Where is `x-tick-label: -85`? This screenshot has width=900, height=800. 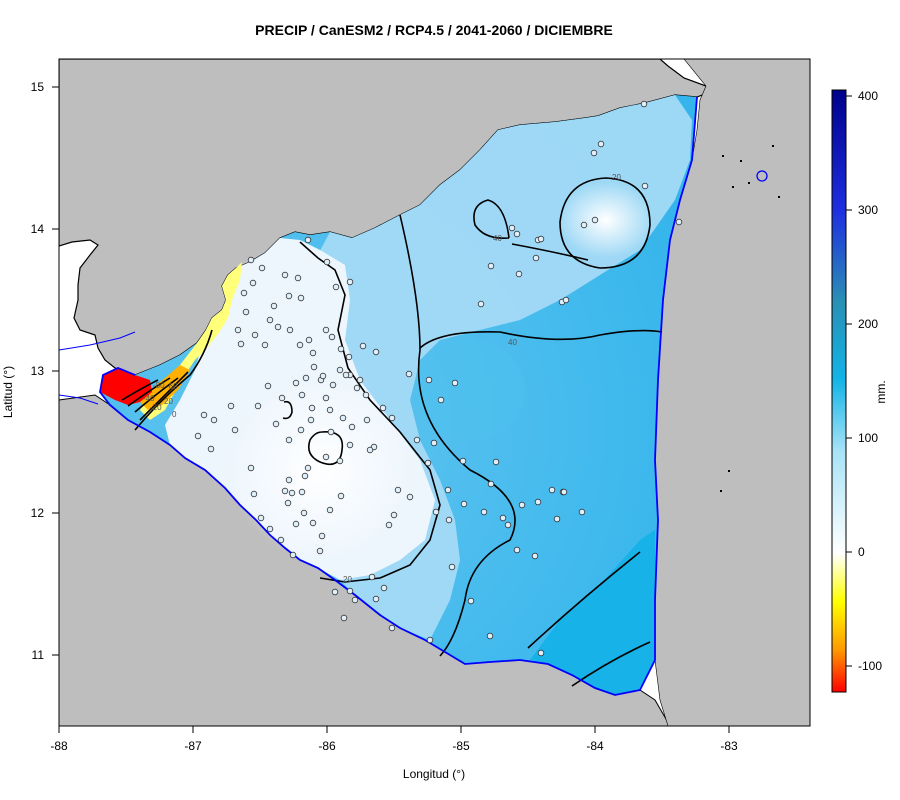
x-tick-label: -85 is located at coordinates (461, 746).